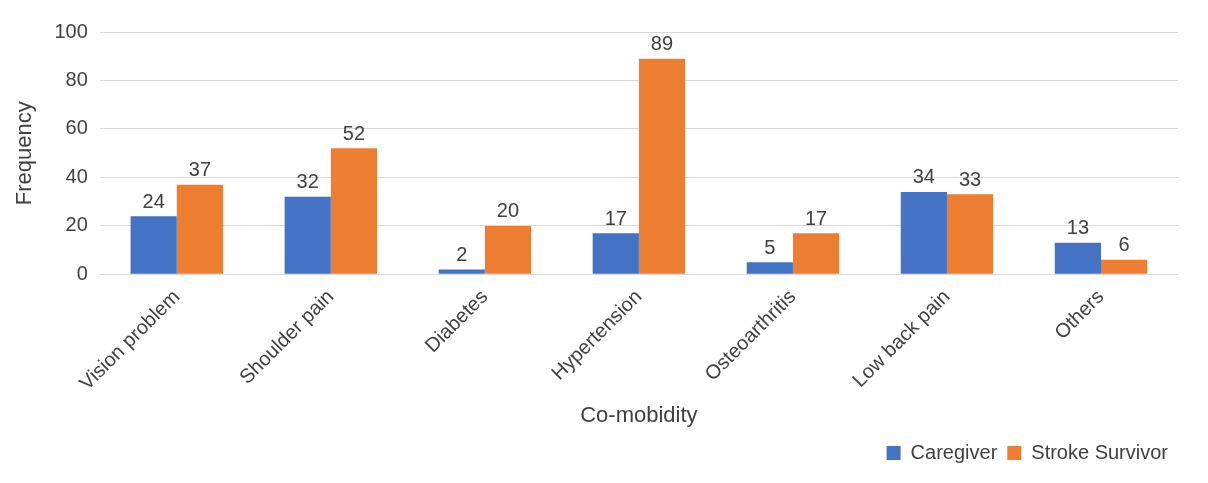 This screenshot has width=1208, height=483. What do you see at coordinates (770, 246) in the screenshot?
I see `data-label: 5` at bounding box center [770, 246].